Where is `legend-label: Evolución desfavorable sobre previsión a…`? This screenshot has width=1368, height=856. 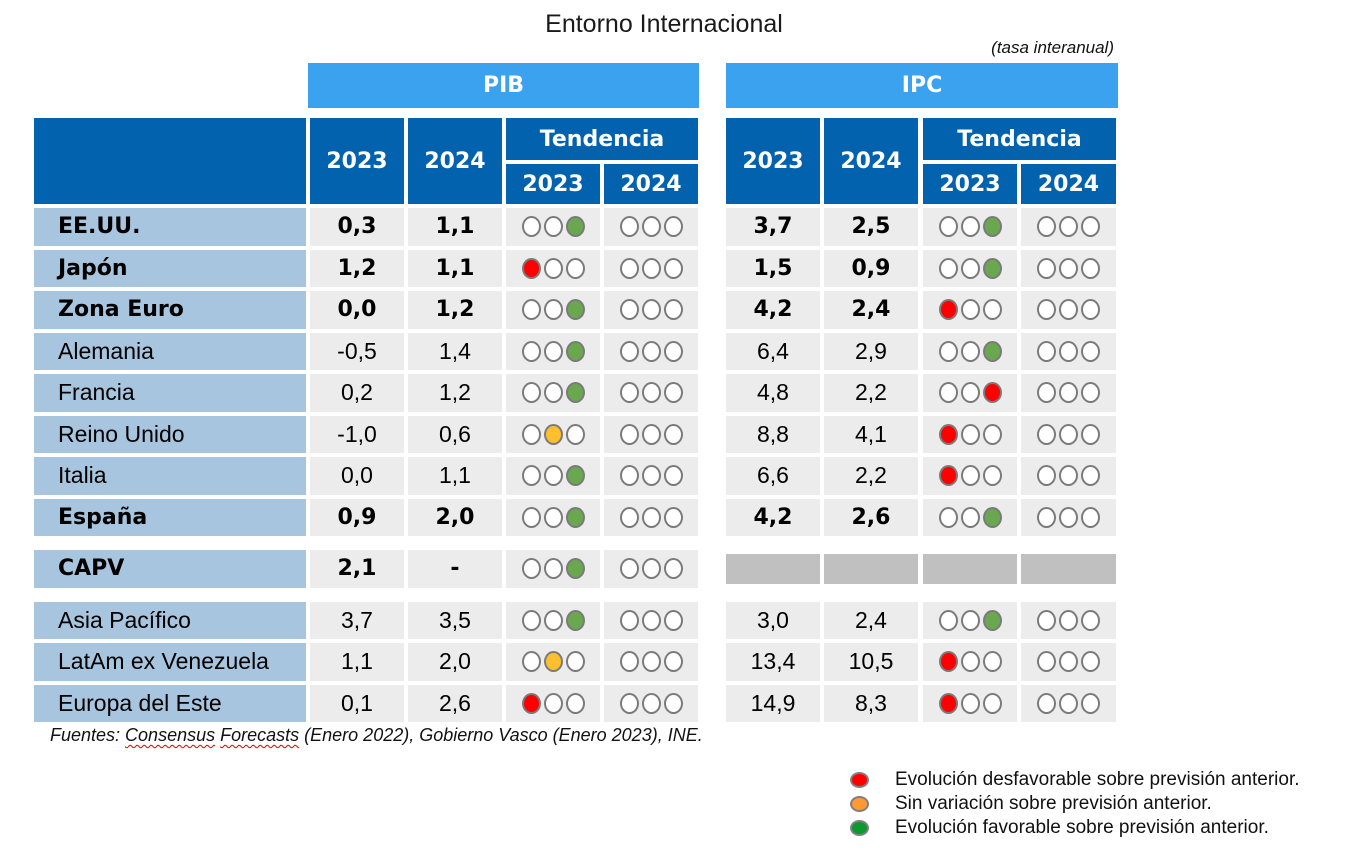 legend-label: Evolución desfavorable sobre previsión a… is located at coordinates (1097, 779).